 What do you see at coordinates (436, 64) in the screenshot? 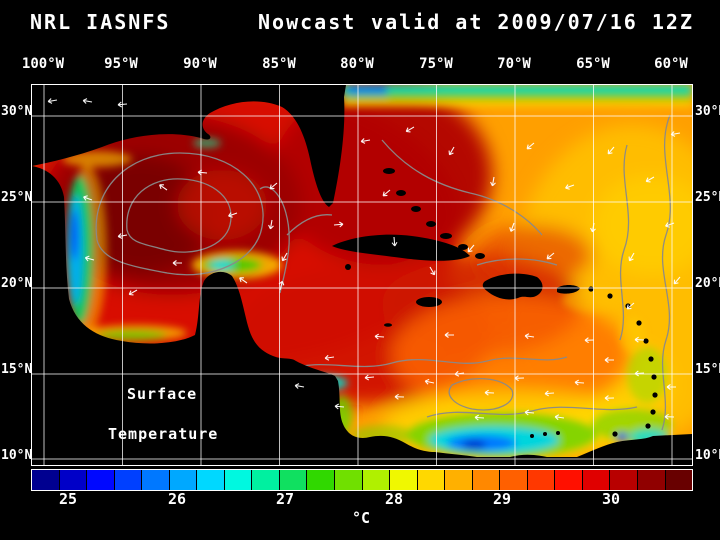
I see `lon-label: 75°W` at bounding box center [436, 64].